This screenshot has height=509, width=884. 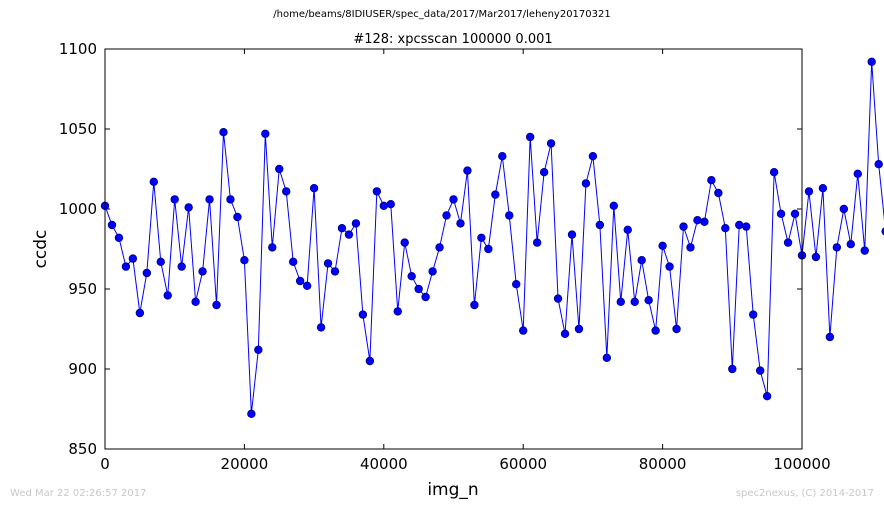 What do you see at coordinates (82, 449) in the screenshot?
I see `y-tick-label: 850` at bounding box center [82, 449].